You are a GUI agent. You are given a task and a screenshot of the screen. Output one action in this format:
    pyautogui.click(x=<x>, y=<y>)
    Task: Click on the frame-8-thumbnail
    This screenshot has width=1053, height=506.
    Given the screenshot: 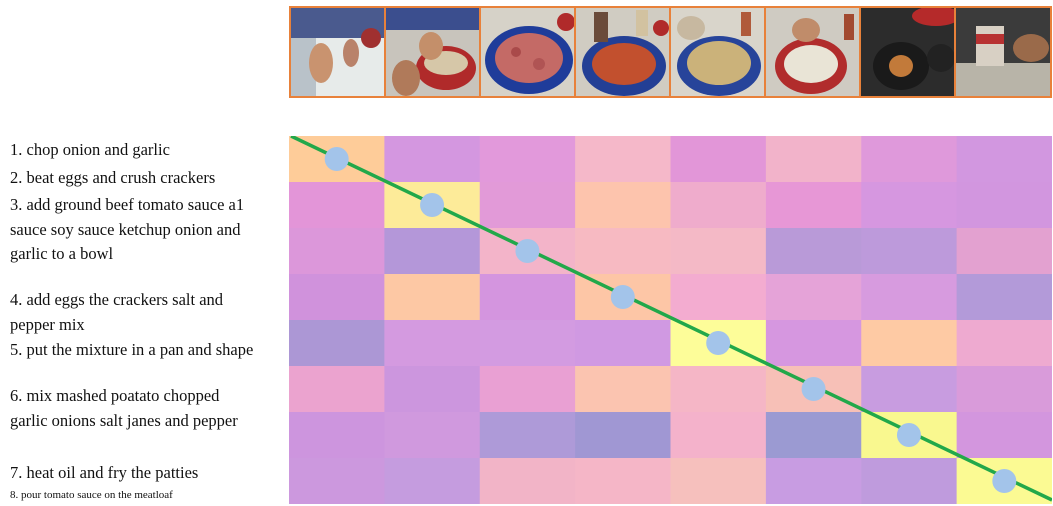 What is the action you would take?
    pyautogui.click(x=1003, y=52)
    